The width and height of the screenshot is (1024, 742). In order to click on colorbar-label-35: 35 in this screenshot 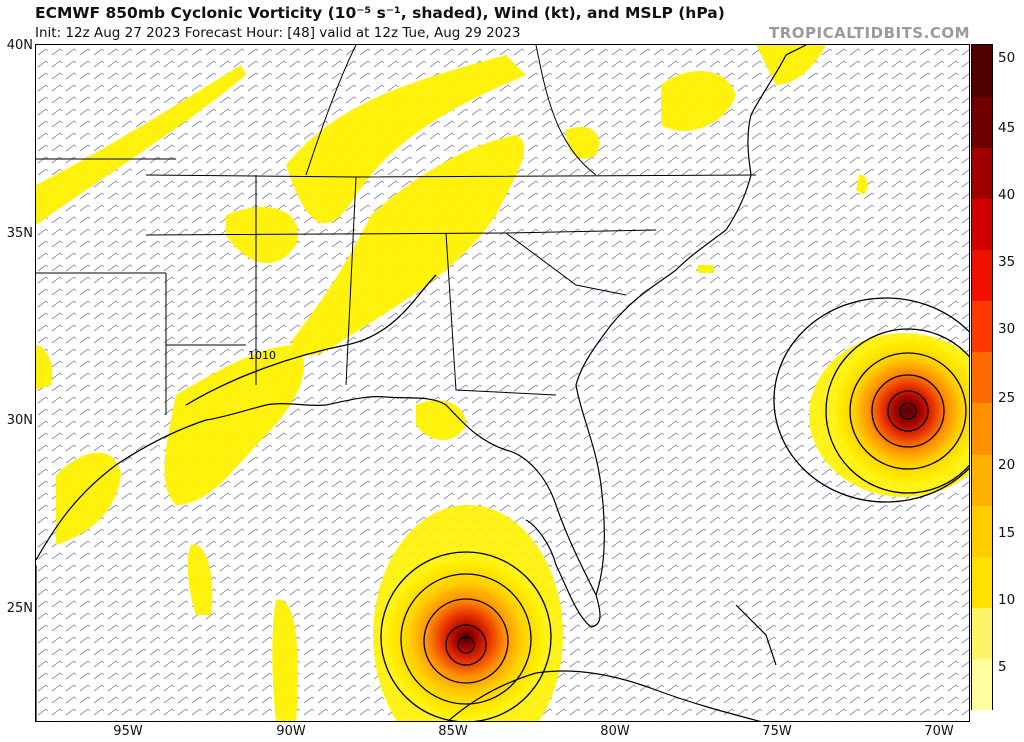, I will do `click(1007, 262)`.